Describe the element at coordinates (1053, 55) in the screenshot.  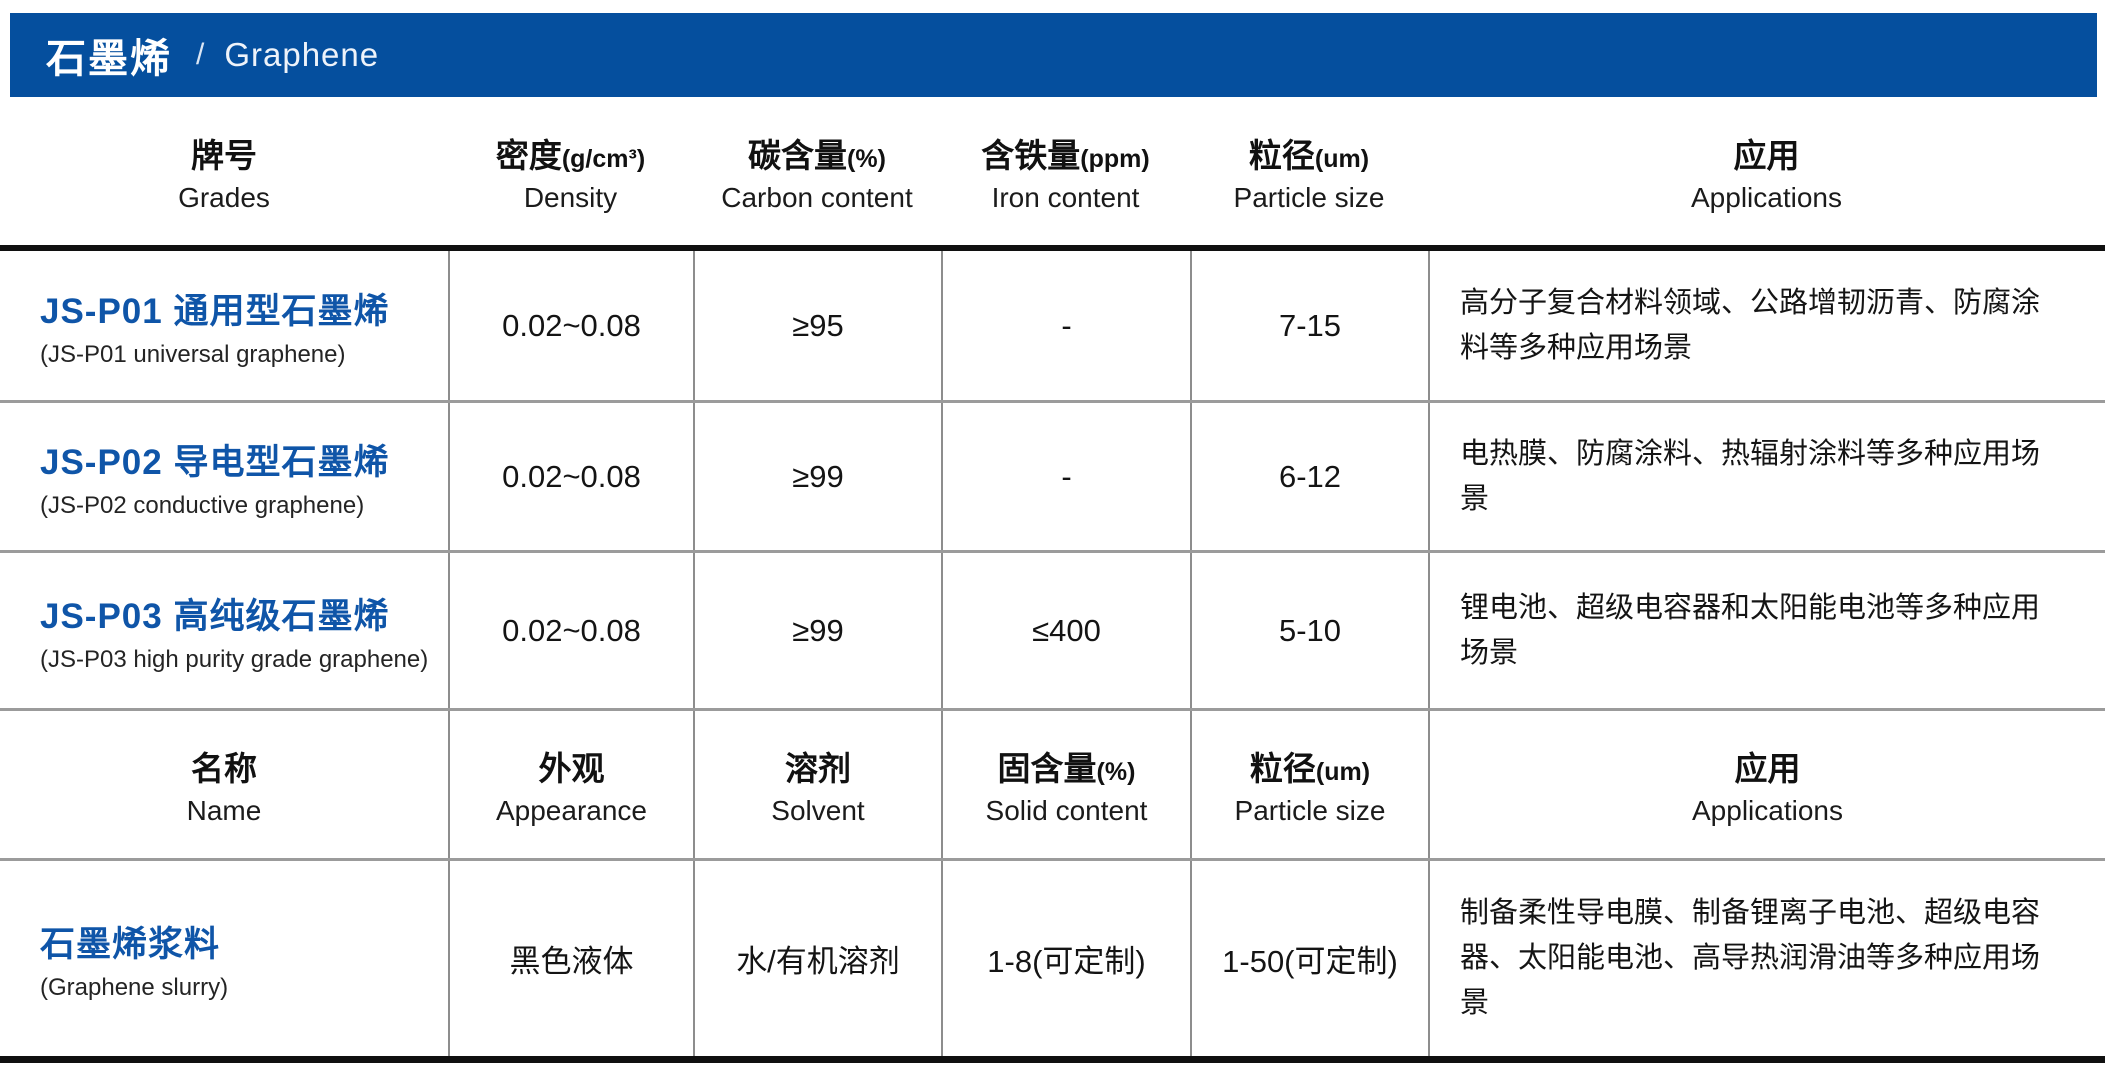
I see `section-title-bar: 石墨烯 / Graphene` at that location.